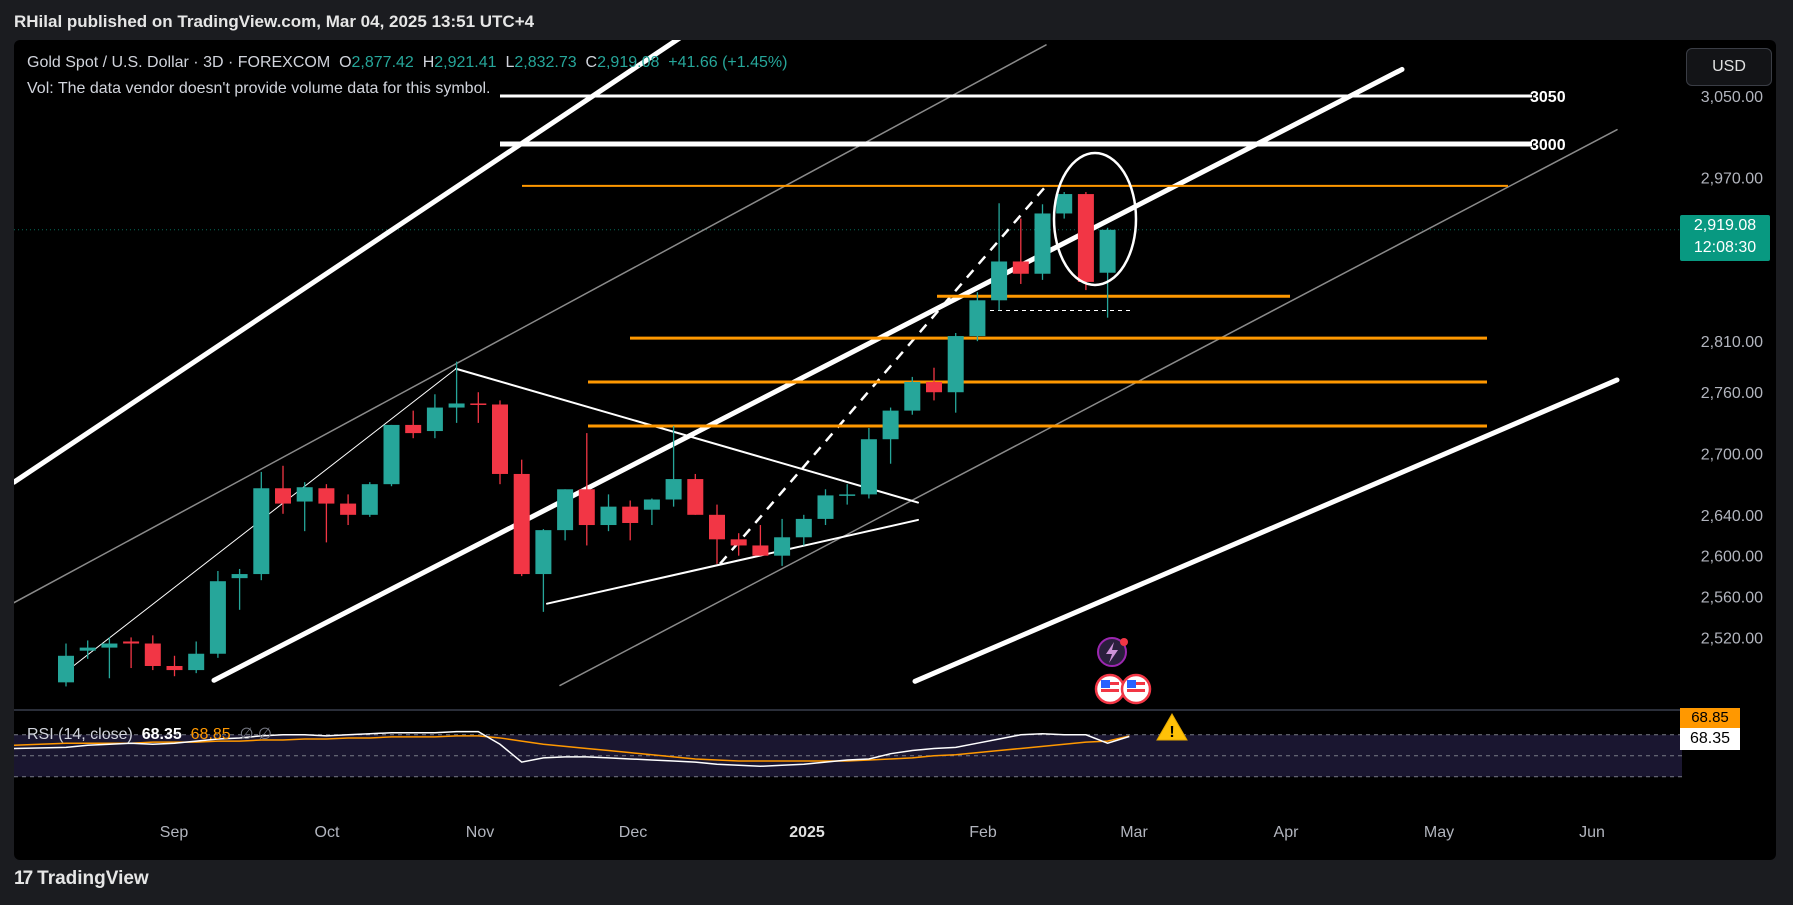 The width and height of the screenshot is (1793, 905). I want to click on close-label: C, so click(591, 62).